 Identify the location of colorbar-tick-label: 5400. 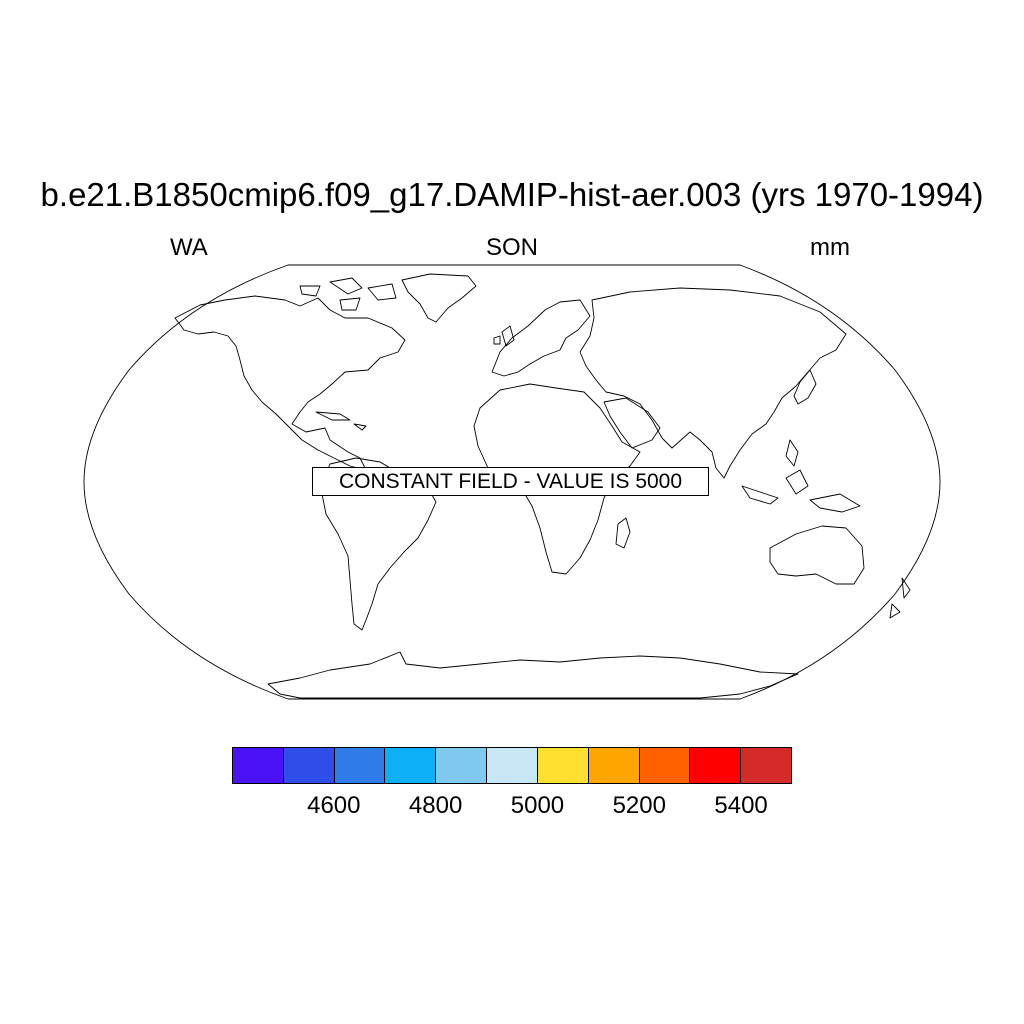
(741, 805).